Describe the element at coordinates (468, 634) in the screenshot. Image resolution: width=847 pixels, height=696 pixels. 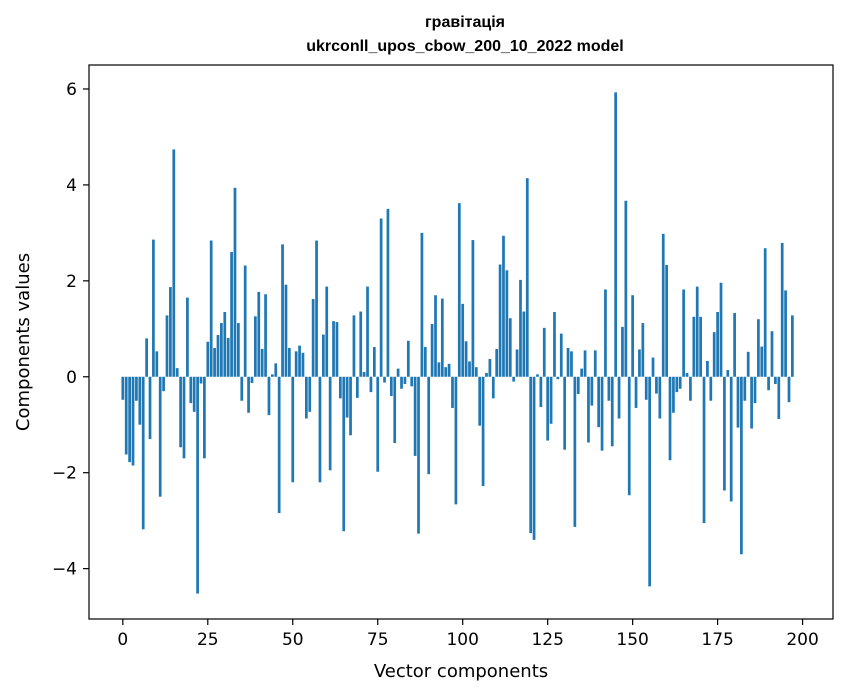
I see `x-axis-ticks: 0 25 50 75 100 125 150 175 200` at that location.